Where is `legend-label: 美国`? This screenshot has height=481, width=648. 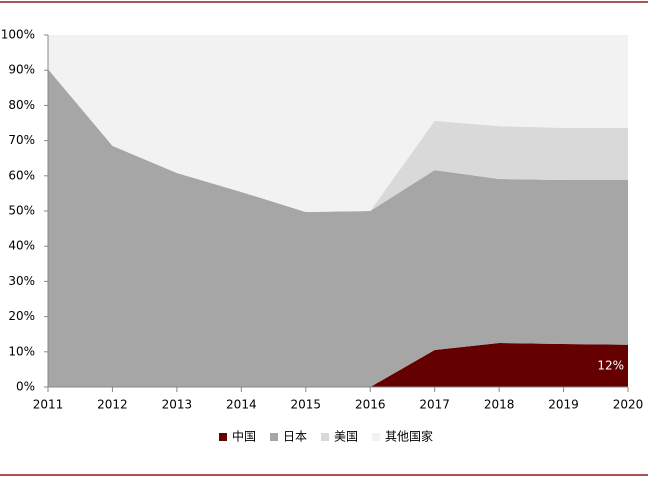
legend-label: 美国 is located at coordinates (346, 437).